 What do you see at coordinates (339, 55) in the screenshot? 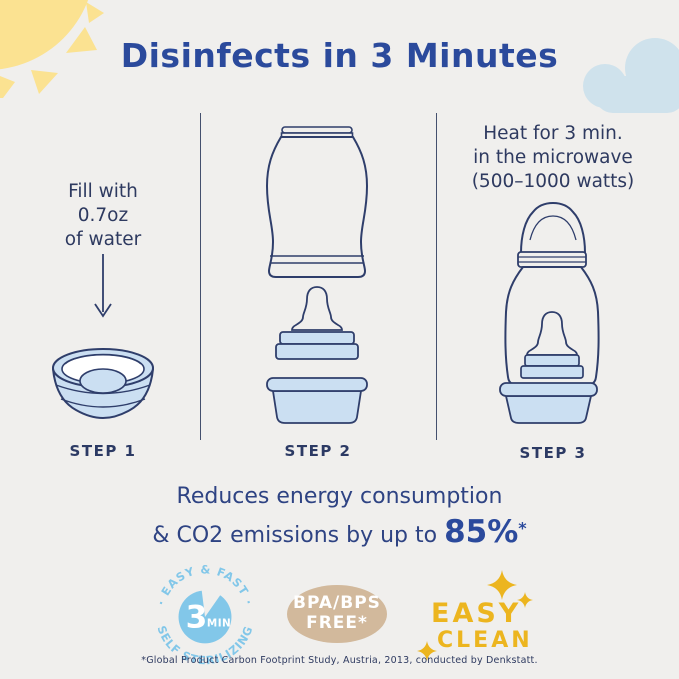
I see `page-title: Disinfects in 3 Minutes` at bounding box center [339, 55].